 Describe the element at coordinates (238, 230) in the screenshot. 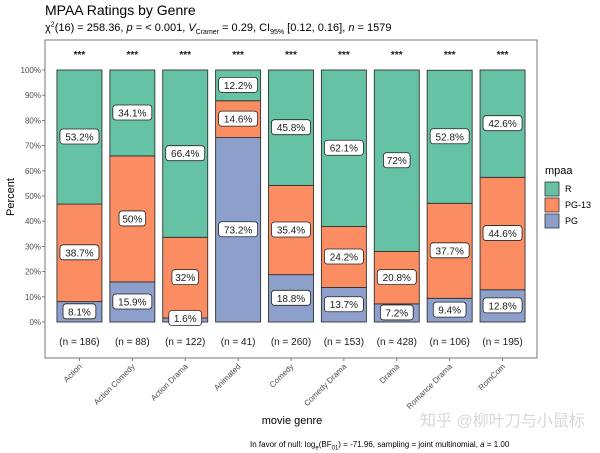

I see `segment-label-text: 73.2%` at that location.